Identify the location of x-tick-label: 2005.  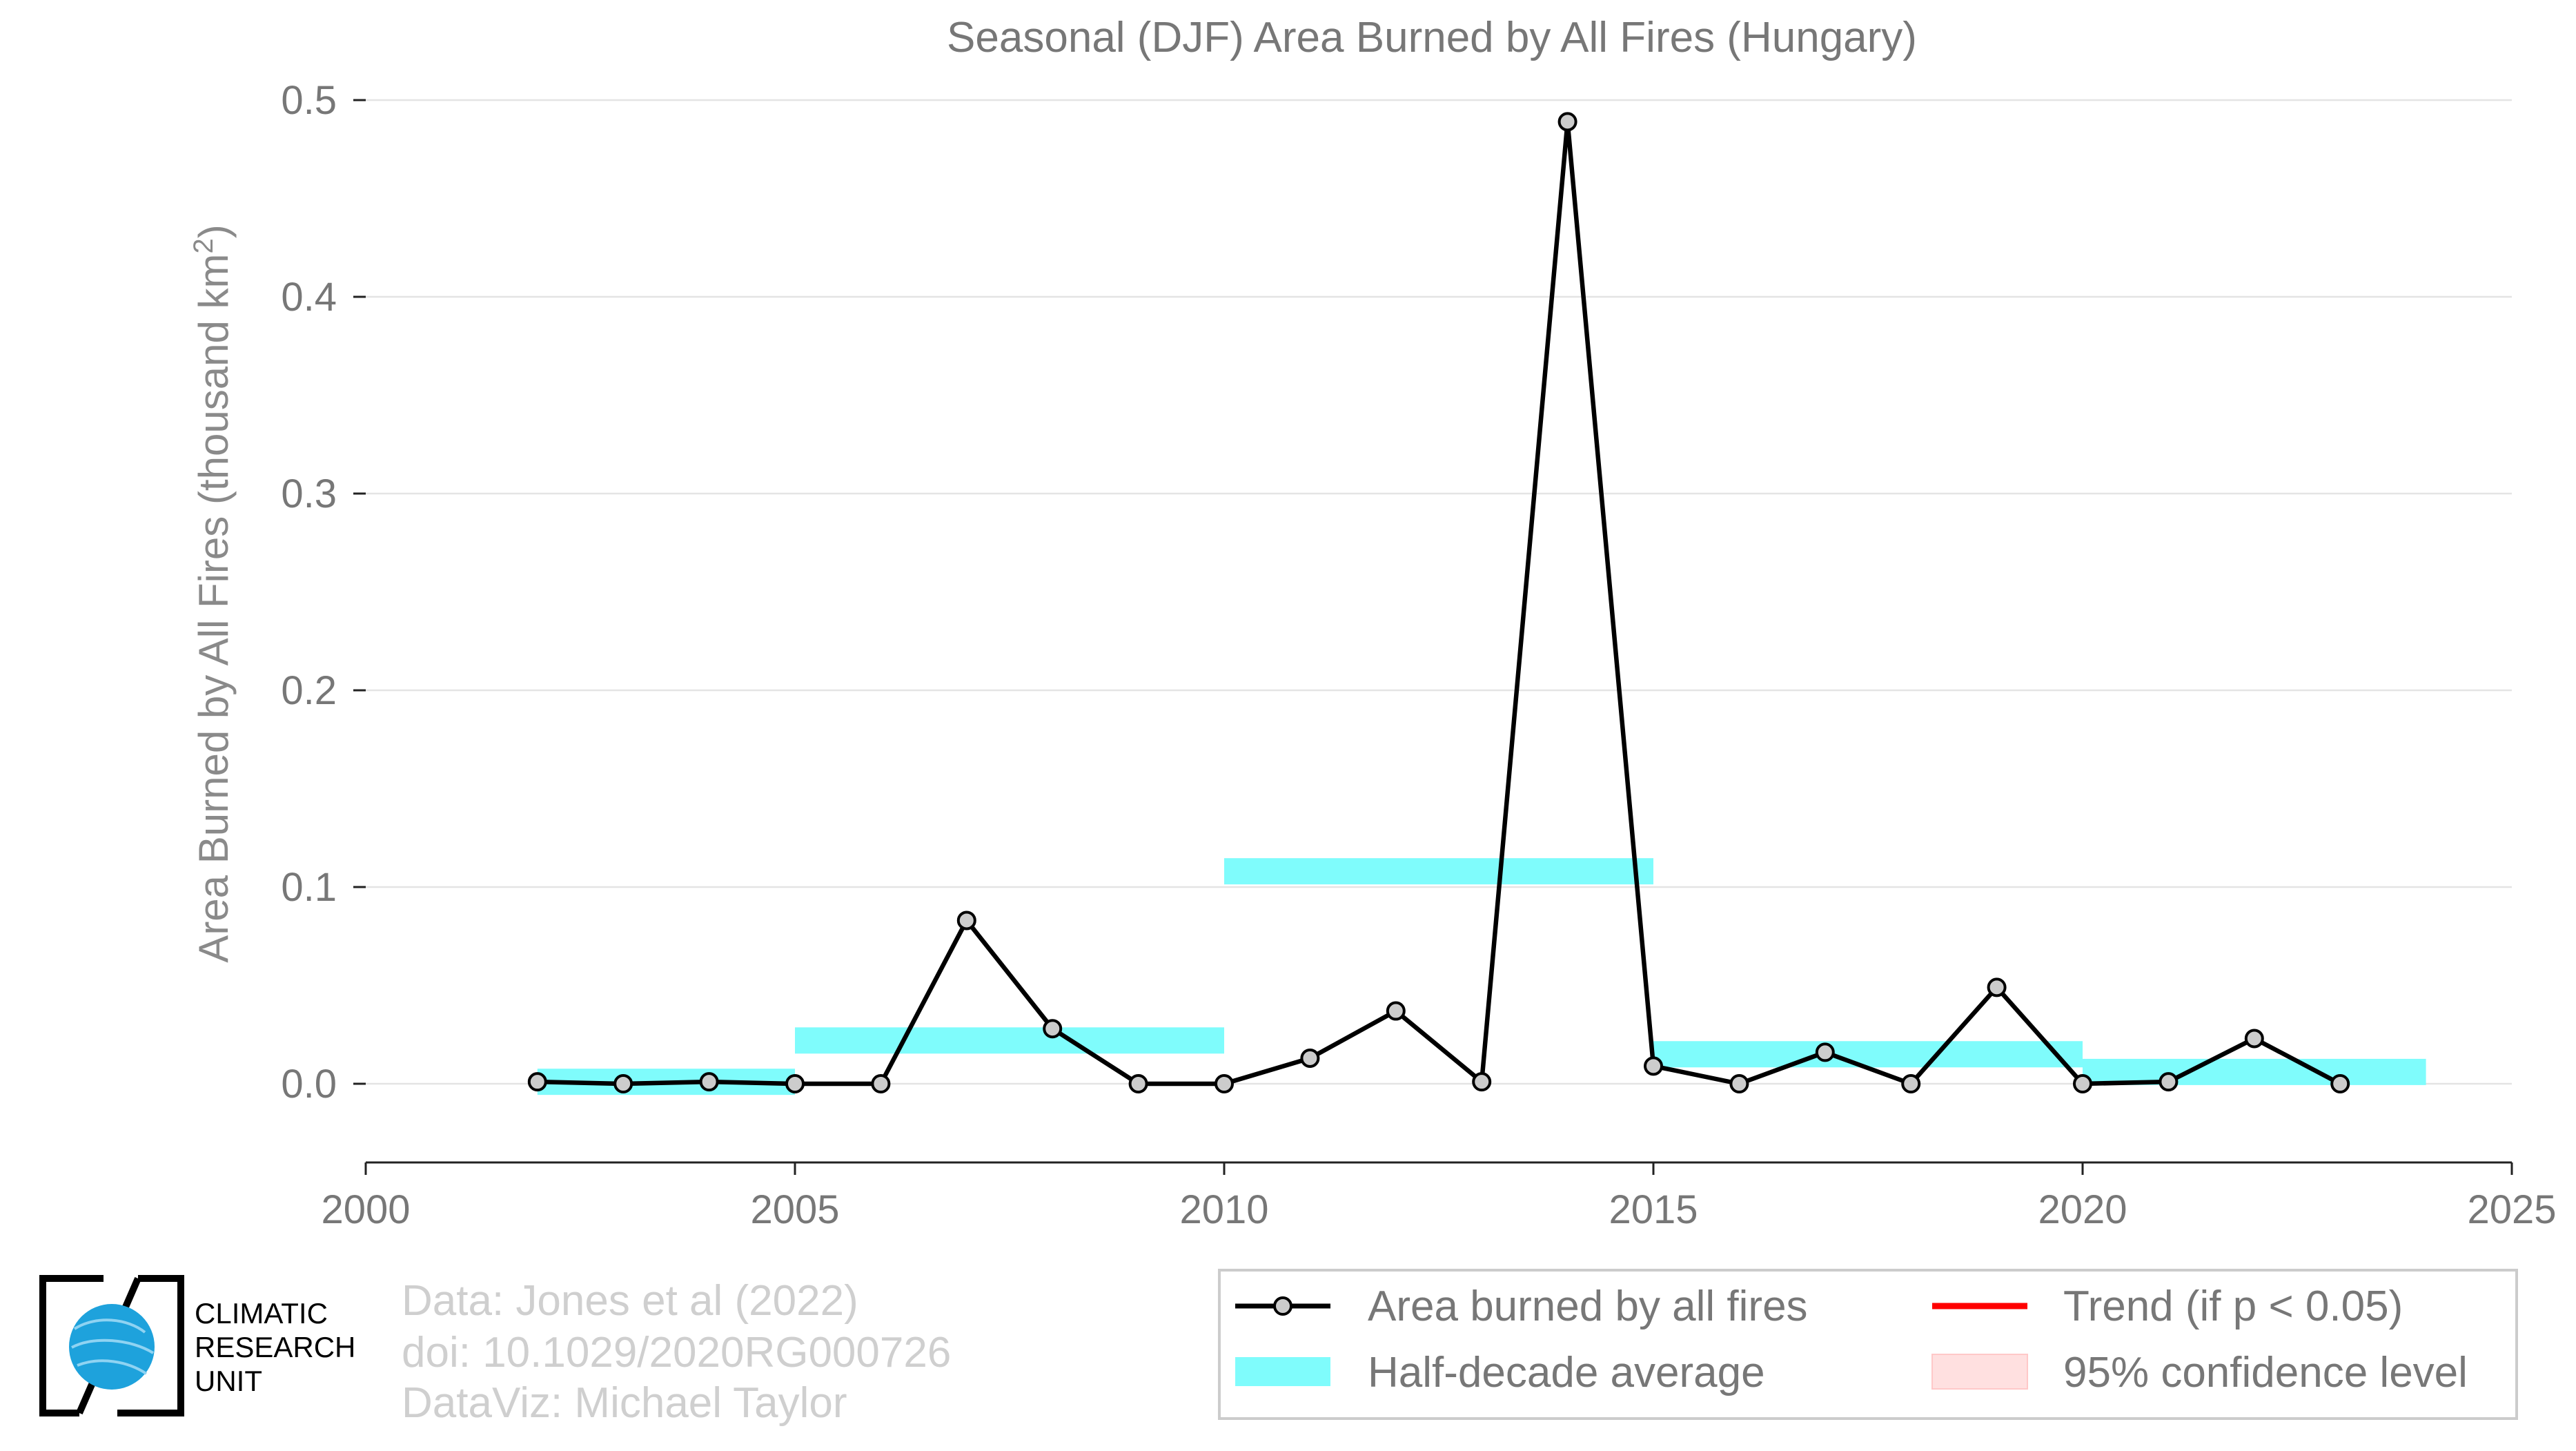
(794, 1209).